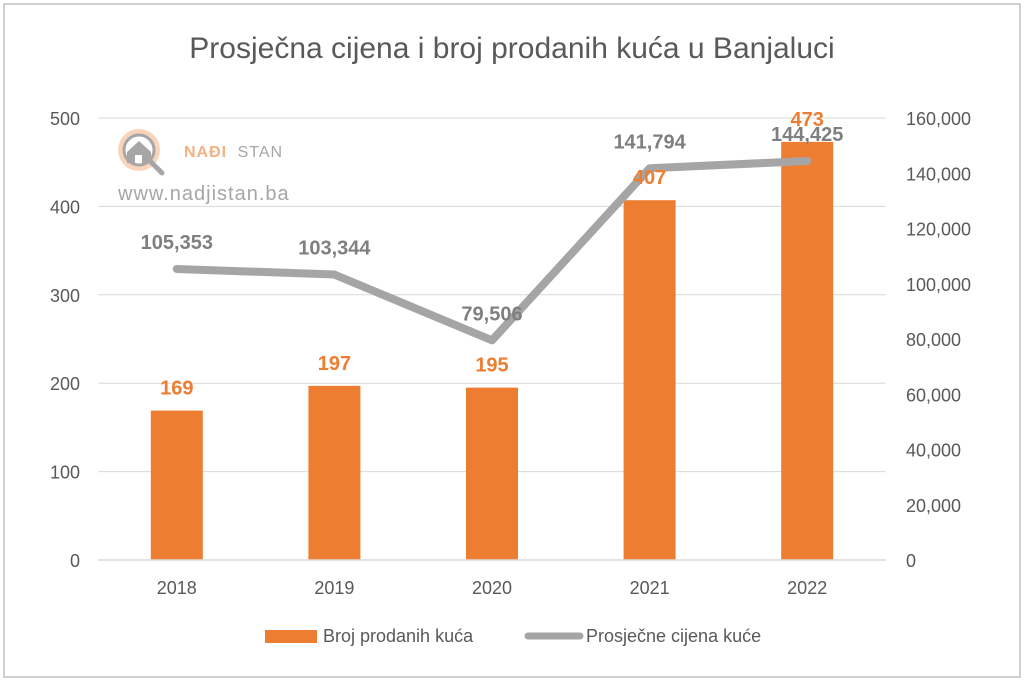  What do you see at coordinates (65, 473) in the screenshot?
I see `y-left-tick-label: 100` at bounding box center [65, 473].